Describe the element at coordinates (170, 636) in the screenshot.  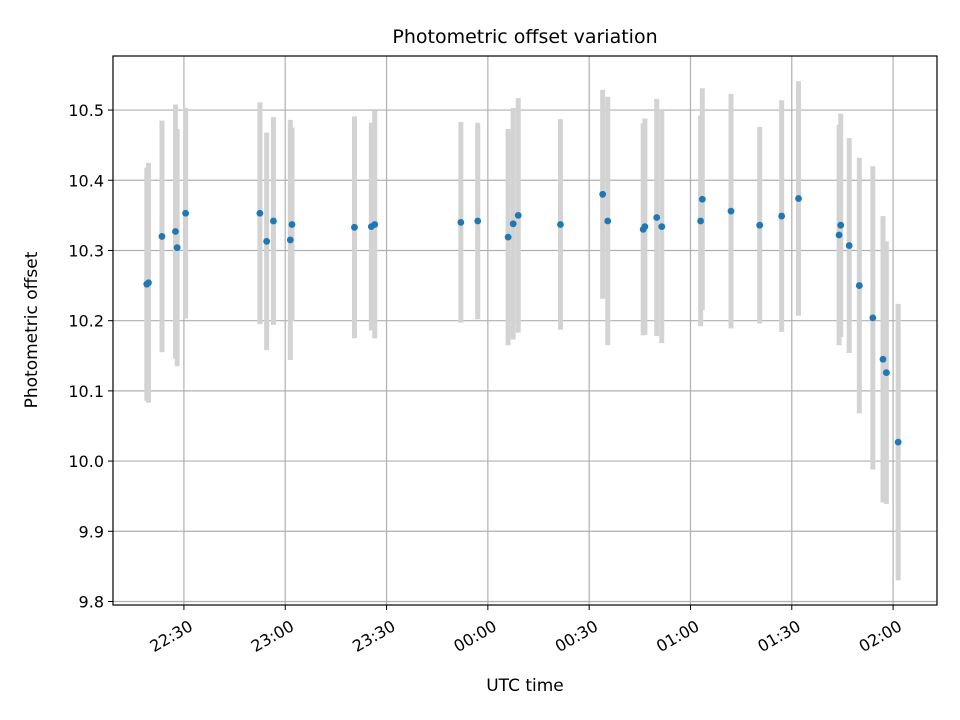
I see `x-tick-label: 22:30` at that location.